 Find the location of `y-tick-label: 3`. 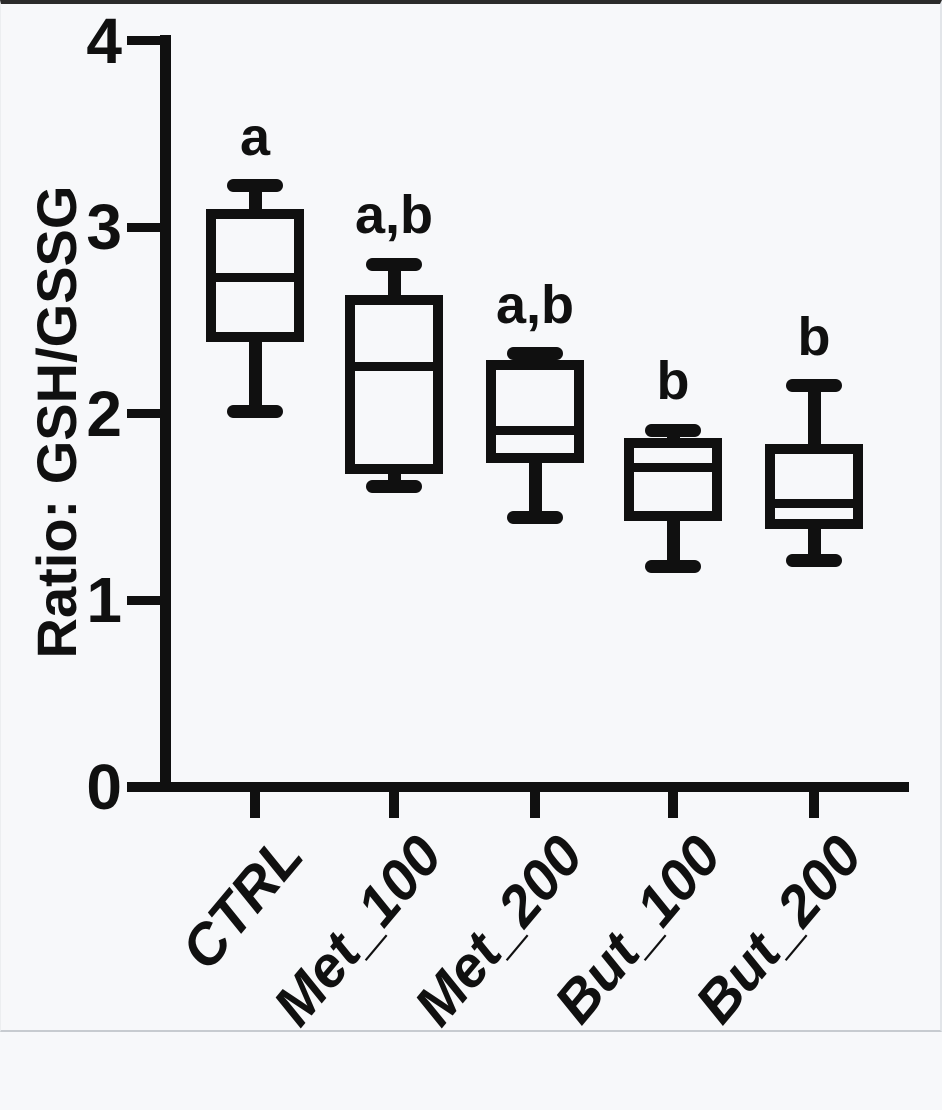

y-tick-label: 3 is located at coordinates (104, 227).